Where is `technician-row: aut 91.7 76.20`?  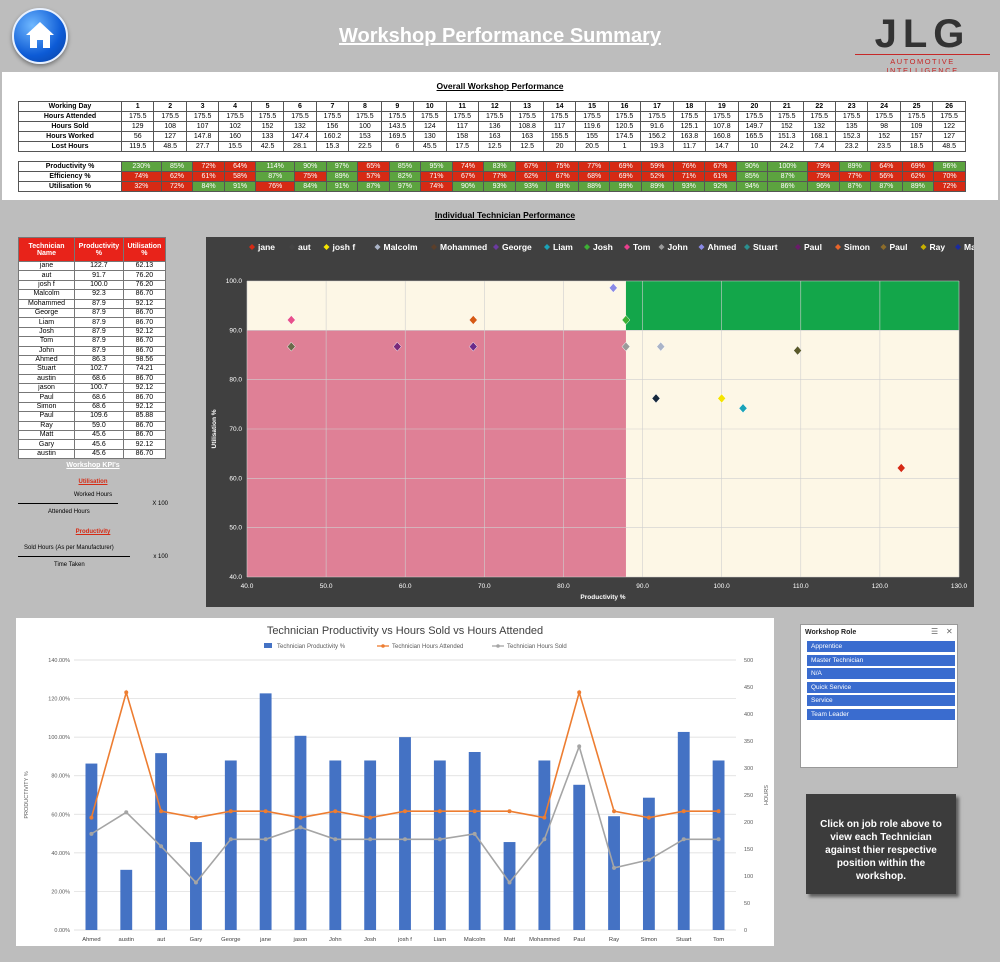
technician-row: aut 91.7 76.20 is located at coordinates (92, 275).